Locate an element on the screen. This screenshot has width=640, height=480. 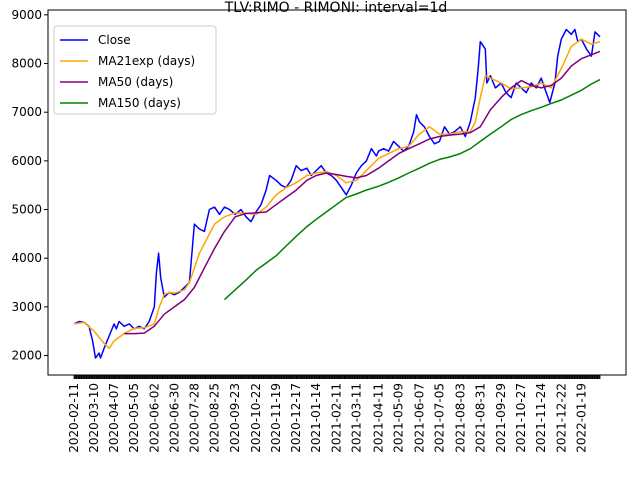
y-tick-label: 5000 is located at coordinates (26, 210).